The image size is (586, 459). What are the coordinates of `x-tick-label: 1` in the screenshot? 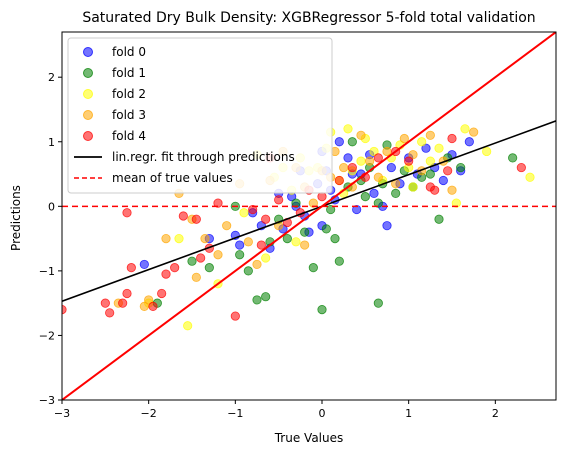 It's located at (408, 413).